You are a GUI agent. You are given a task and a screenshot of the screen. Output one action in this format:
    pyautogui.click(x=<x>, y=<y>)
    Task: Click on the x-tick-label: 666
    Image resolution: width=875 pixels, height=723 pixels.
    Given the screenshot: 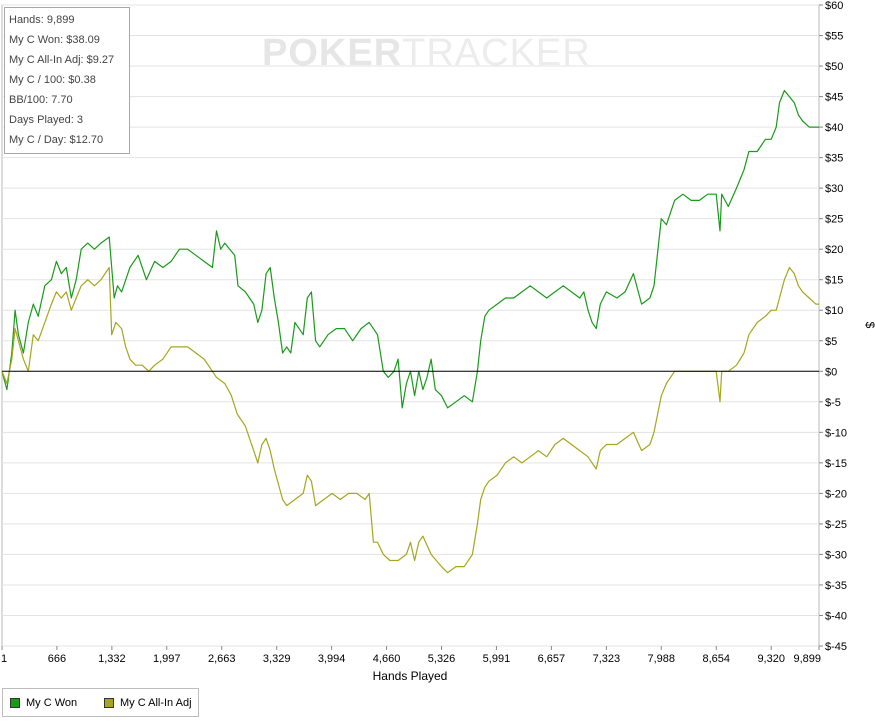 What is the action you would take?
    pyautogui.click(x=57, y=659)
    